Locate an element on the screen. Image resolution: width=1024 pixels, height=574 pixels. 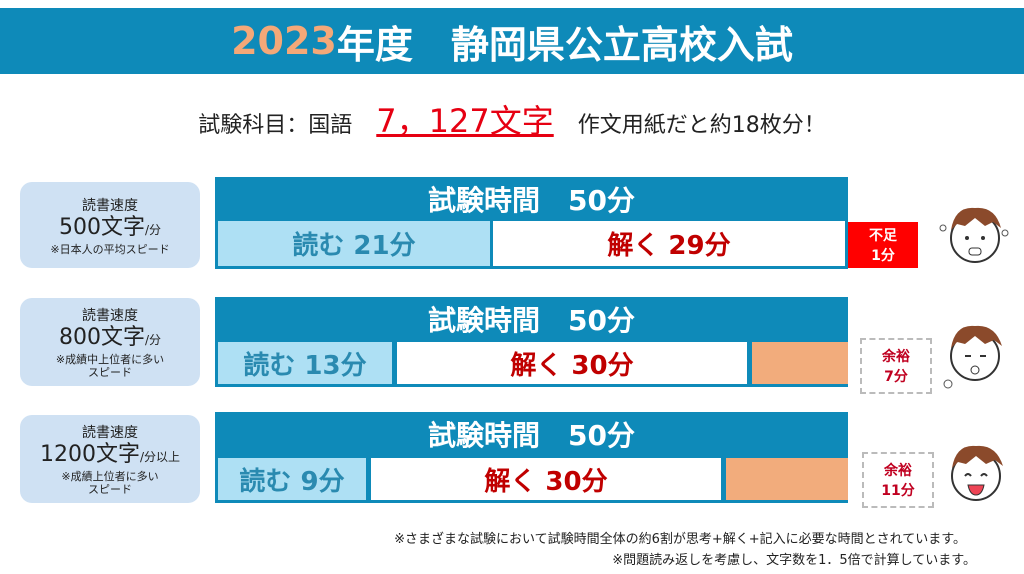
subtitle: 試験科目：国語 7，127文字 作文用紙だと約18枚分！ is located at coordinates (512, 119).